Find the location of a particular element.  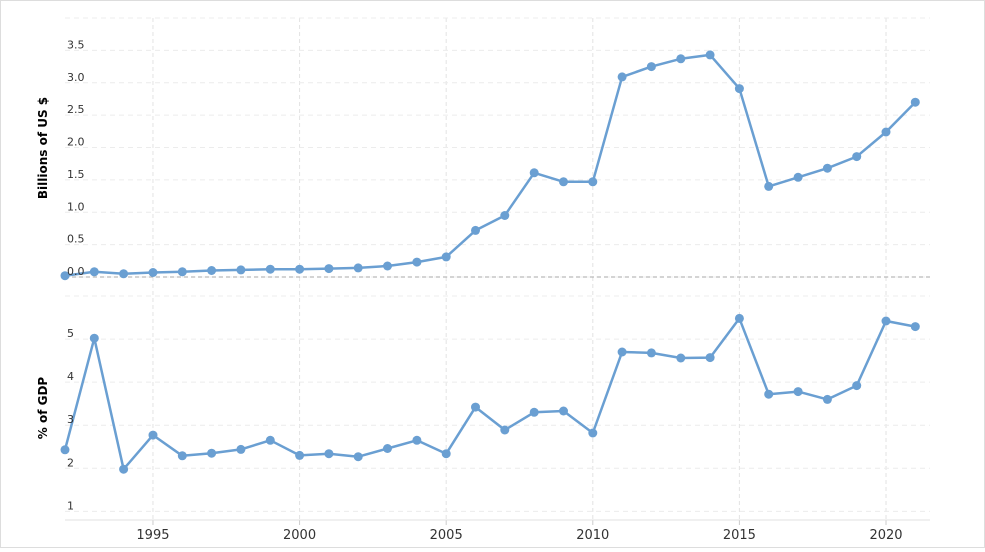

y-tick-label: 5 is located at coordinates (70, 333).